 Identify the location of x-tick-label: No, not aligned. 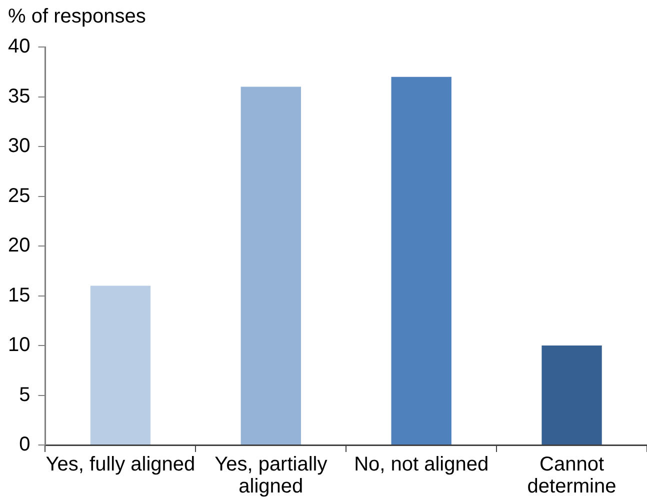
(421, 465).